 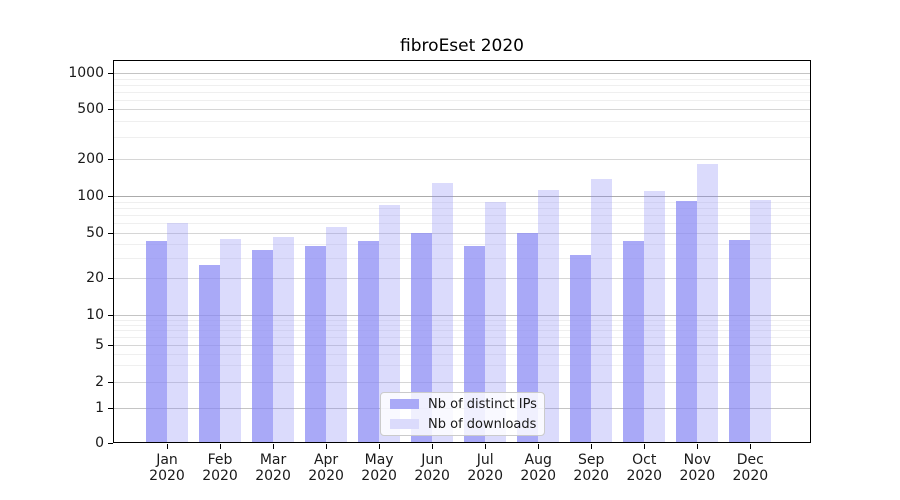 What do you see at coordinates (99, 443) in the screenshot?
I see `y-tick-label: 0` at bounding box center [99, 443].